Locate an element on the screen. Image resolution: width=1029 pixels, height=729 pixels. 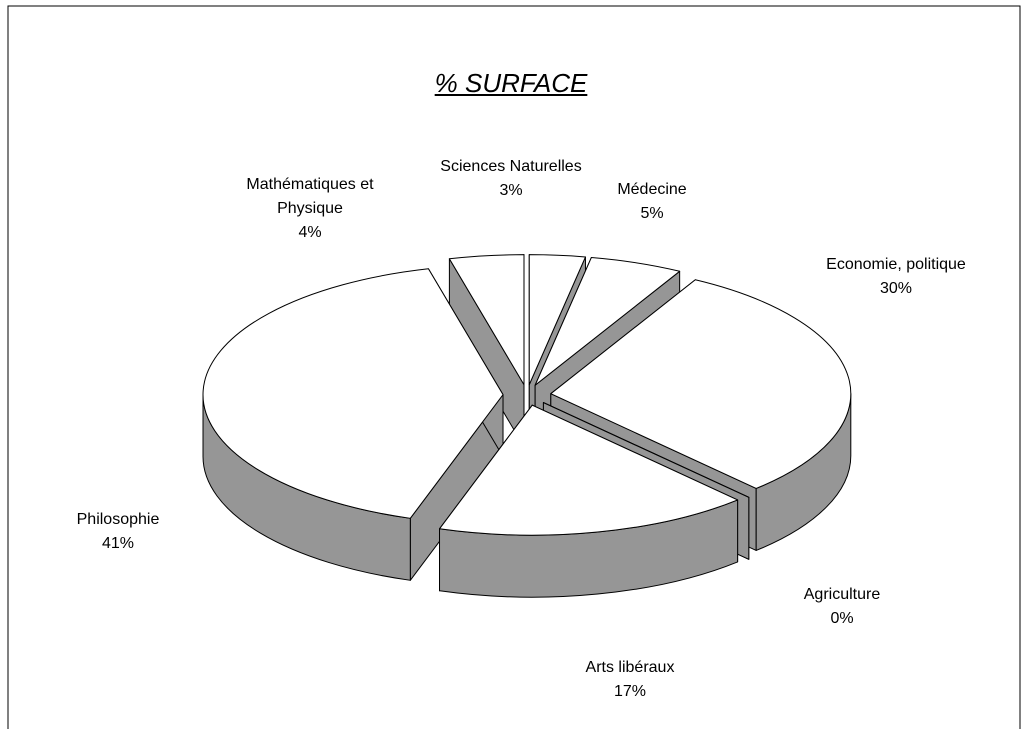
slice-name: Mathématiques et Physique is located at coordinates (310, 196).